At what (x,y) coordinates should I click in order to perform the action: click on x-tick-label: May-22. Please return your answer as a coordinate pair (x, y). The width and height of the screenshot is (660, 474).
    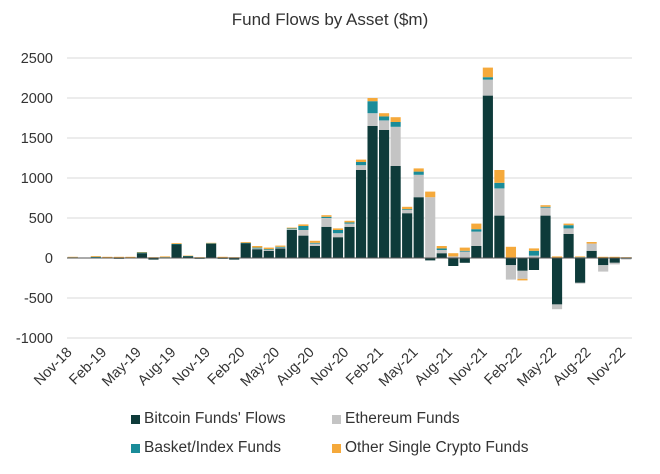
    Looking at the image, I should click on (537, 368).